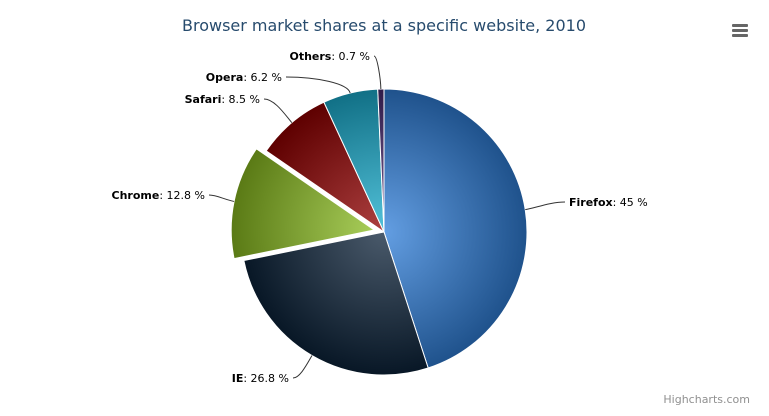 Image resolution: width=769 pixels, height=416 pixels. What do you see at coordinates (318, 85) in the screenshot?
I see `connector-opera` at bounding box center [318, 85].